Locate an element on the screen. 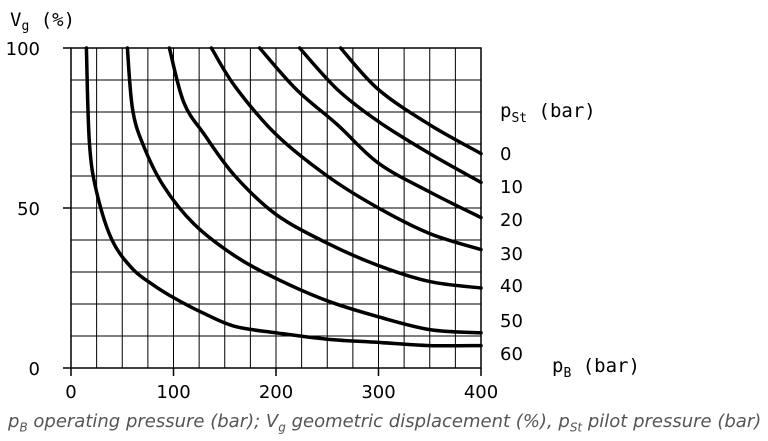  y-tick-label: 100 is located at coordinates (23, 49).